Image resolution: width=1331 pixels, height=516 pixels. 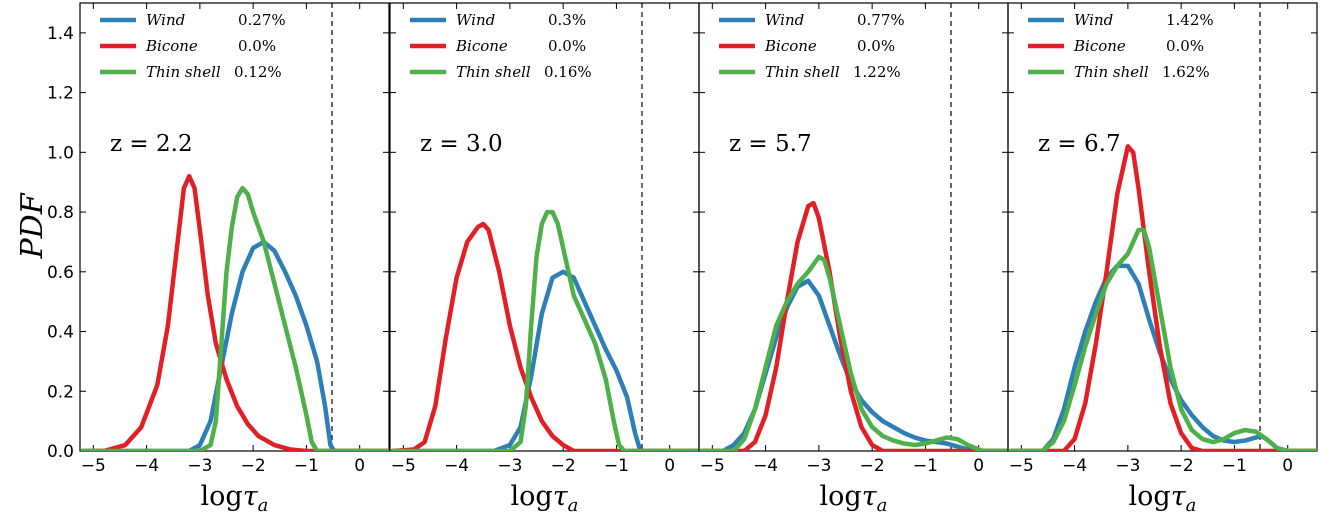 What do you see at coordinates (568, 72) in the screenshot?
I see `legend-value-thin-shell: 0.16%` at bounding box center [568, 72].